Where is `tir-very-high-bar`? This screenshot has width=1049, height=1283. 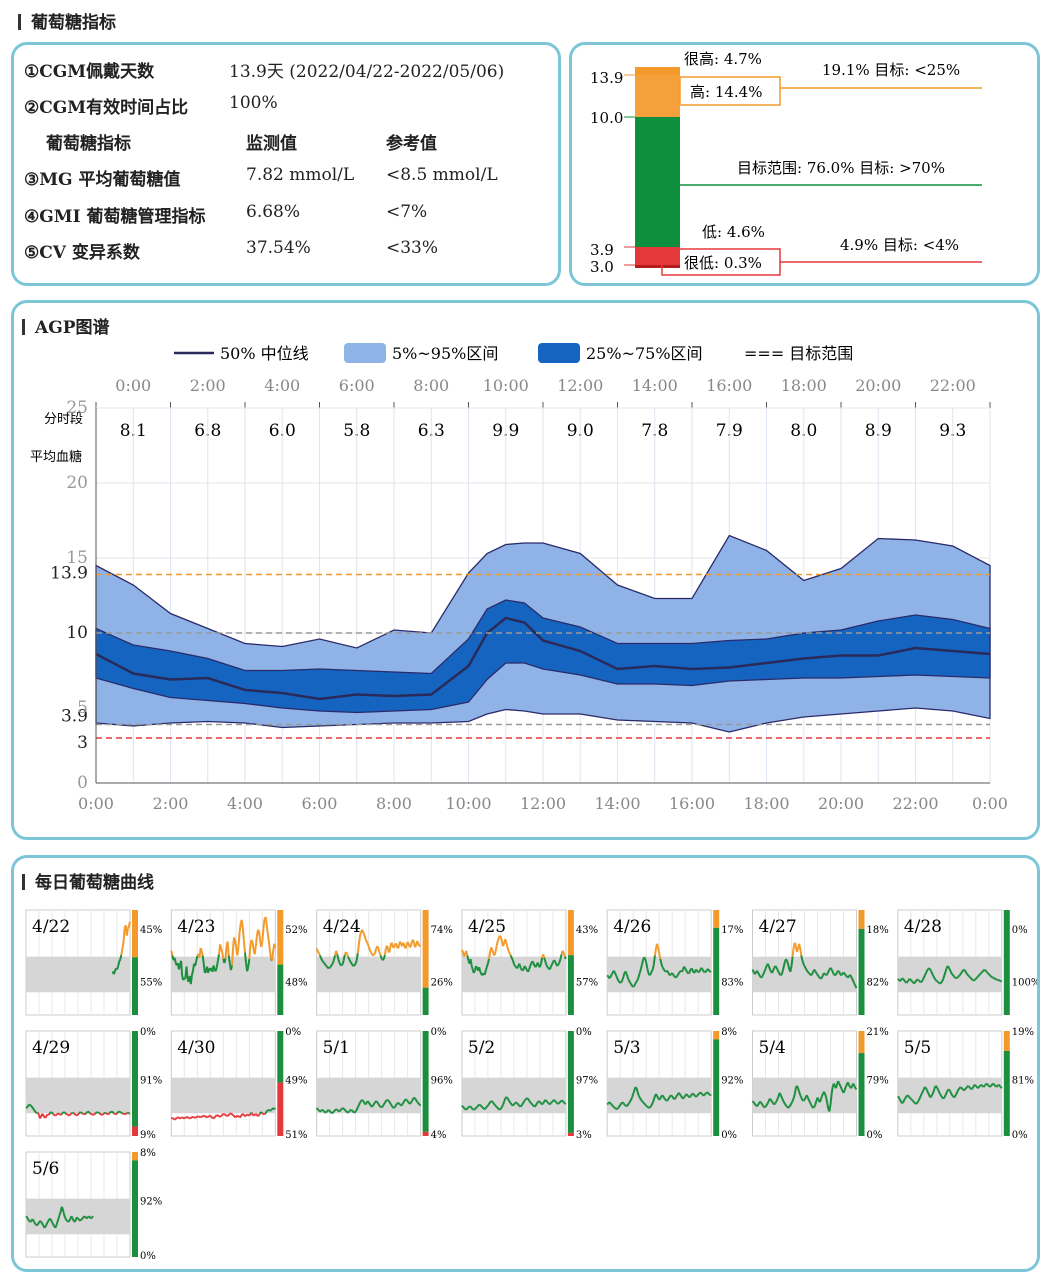
tir-very-high-bar is located at coordinates (657, 71).